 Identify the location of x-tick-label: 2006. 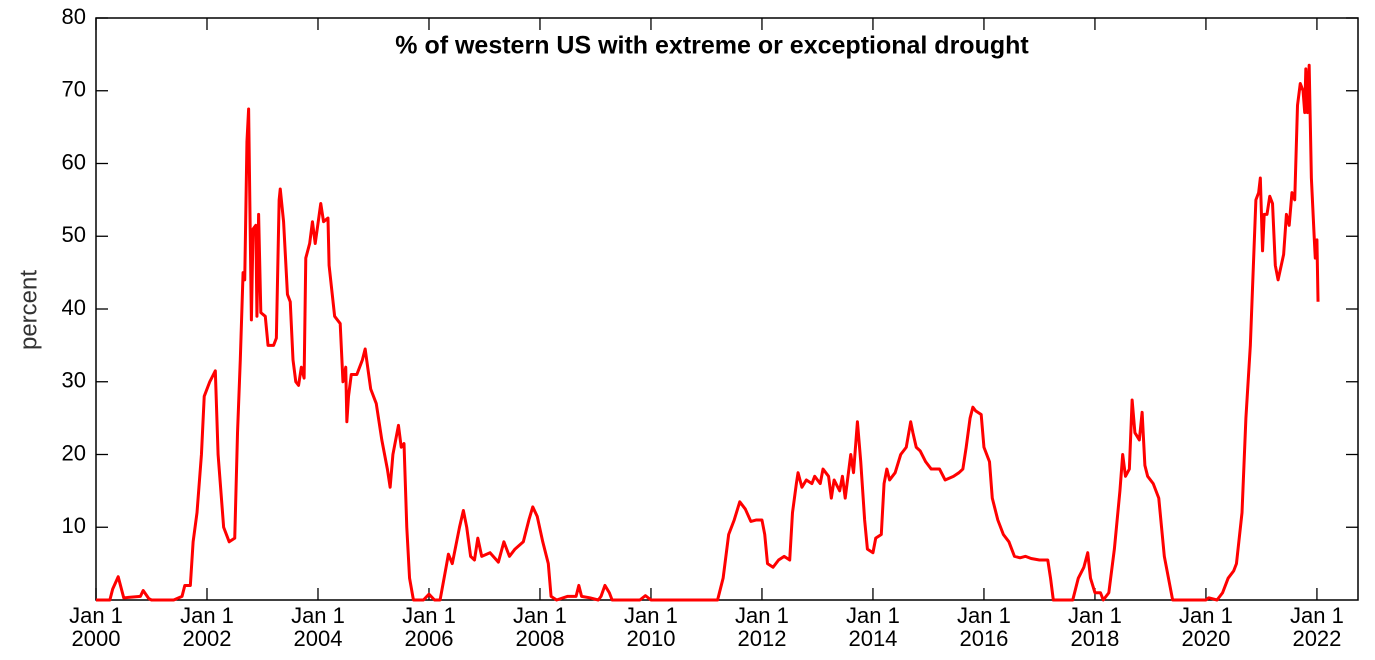
(429, 638).